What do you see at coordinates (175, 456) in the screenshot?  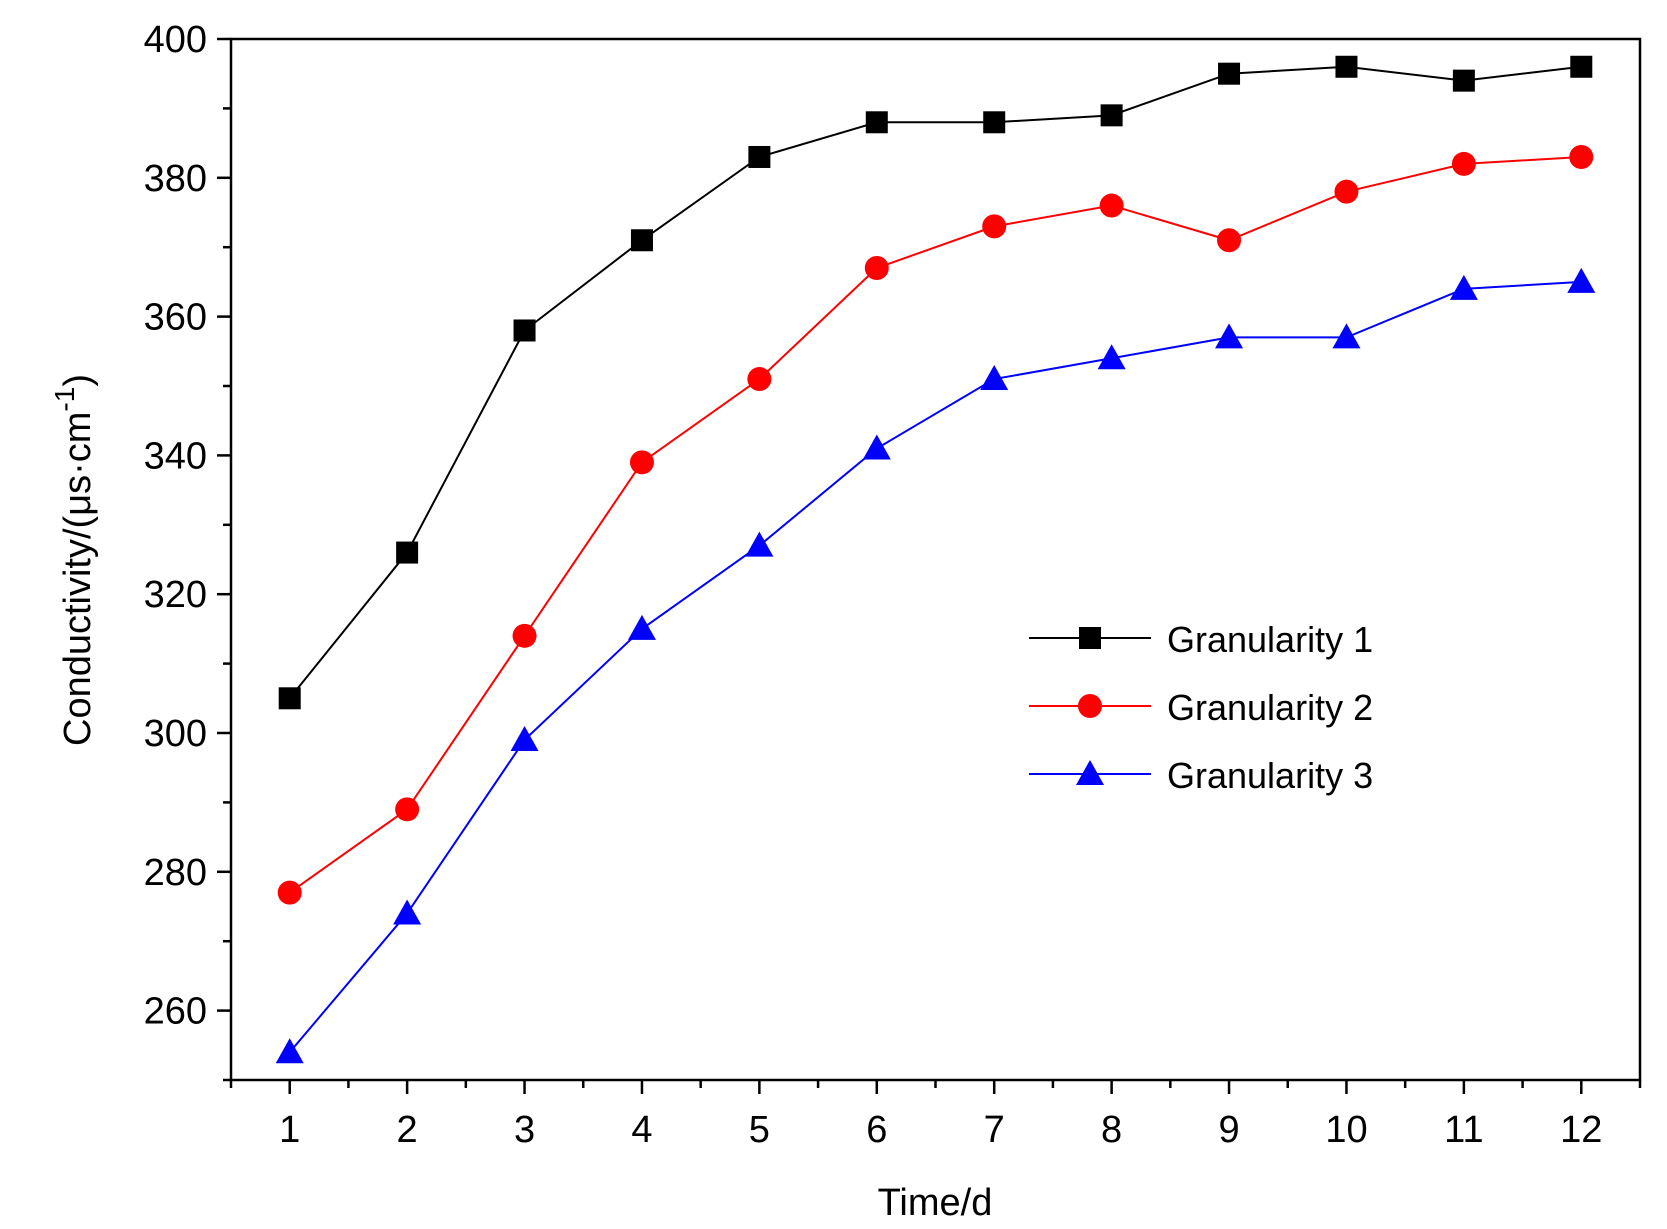 I see `y-tick-label: 340` at bounding box center [175, 456].